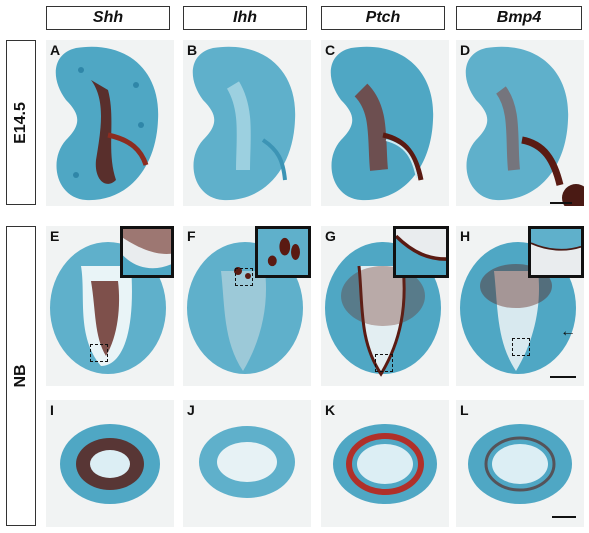  Describe the element at coordinates (330, 410) in the screenshot. I see `panel-label-k: K` at that location.